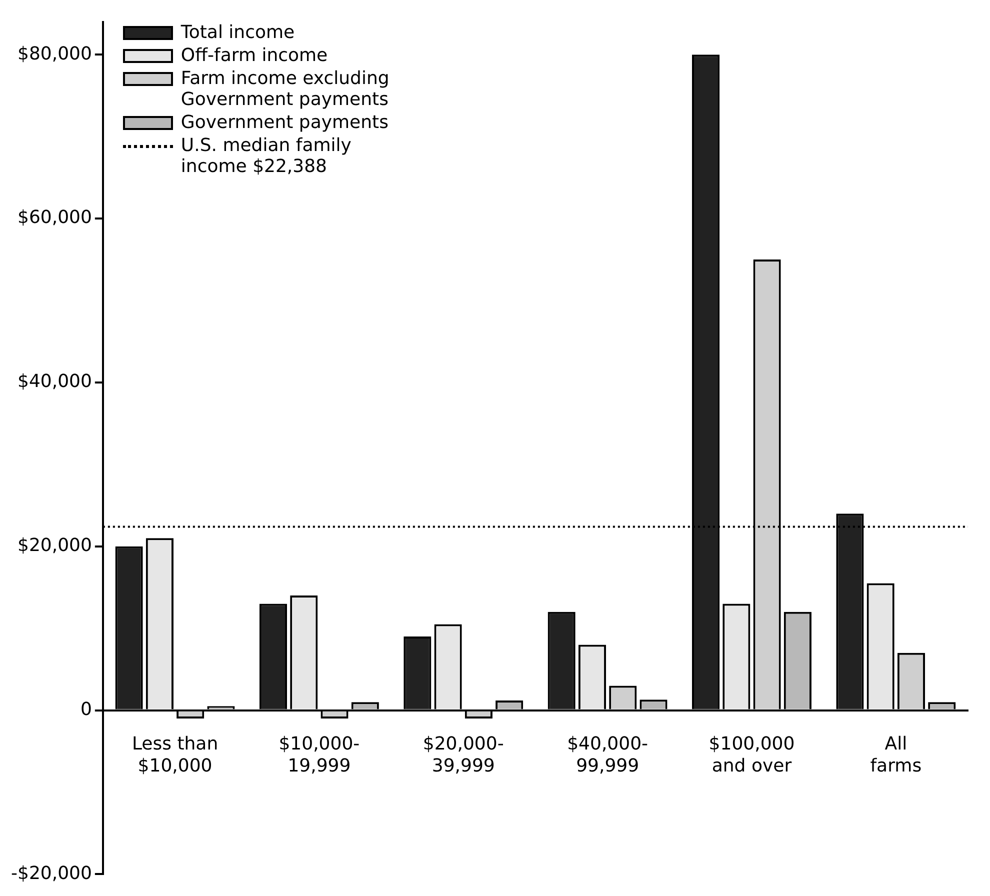 The width and height of the screenshot is (990, 896). I want to click on legend-label: Off-farm income, so click(254, 55).